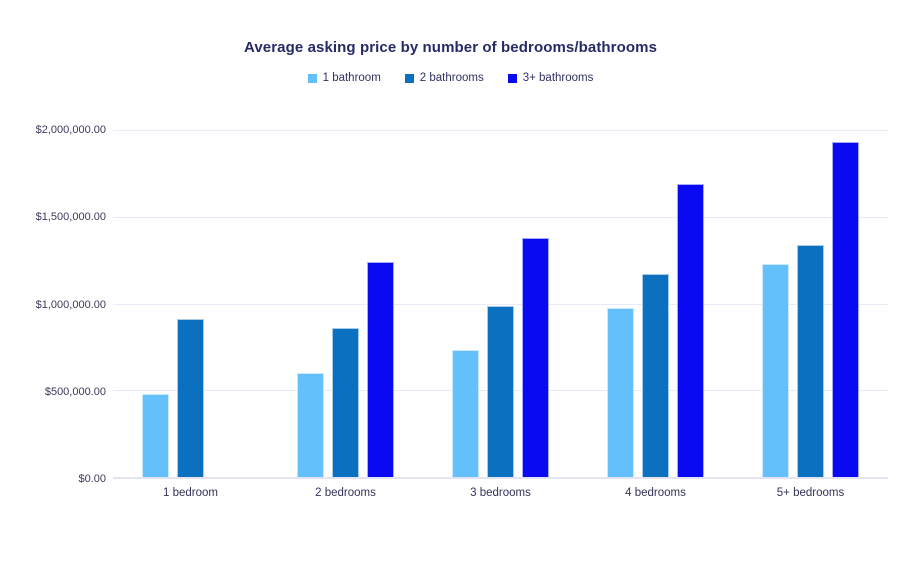 Image resolution: width=901 pixels, height=582 pixels. I want to click on legend-label: 3+ bathrooms, so click(558, 78).